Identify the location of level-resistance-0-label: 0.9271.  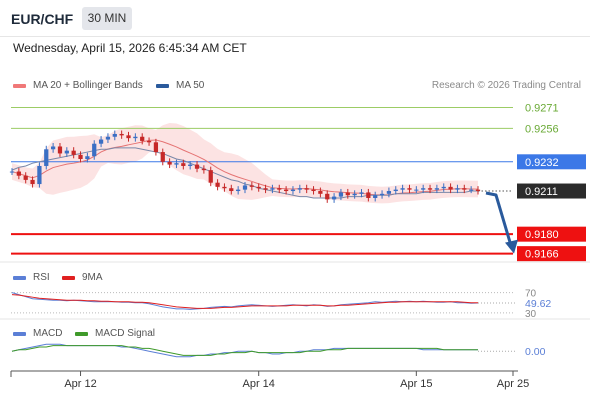
(542, 109).